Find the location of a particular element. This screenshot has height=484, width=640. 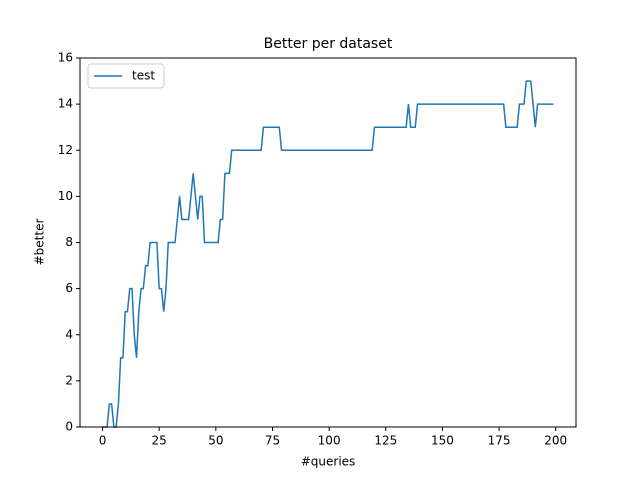

x-tick-label: 75 is located at coordinates (272, 441).